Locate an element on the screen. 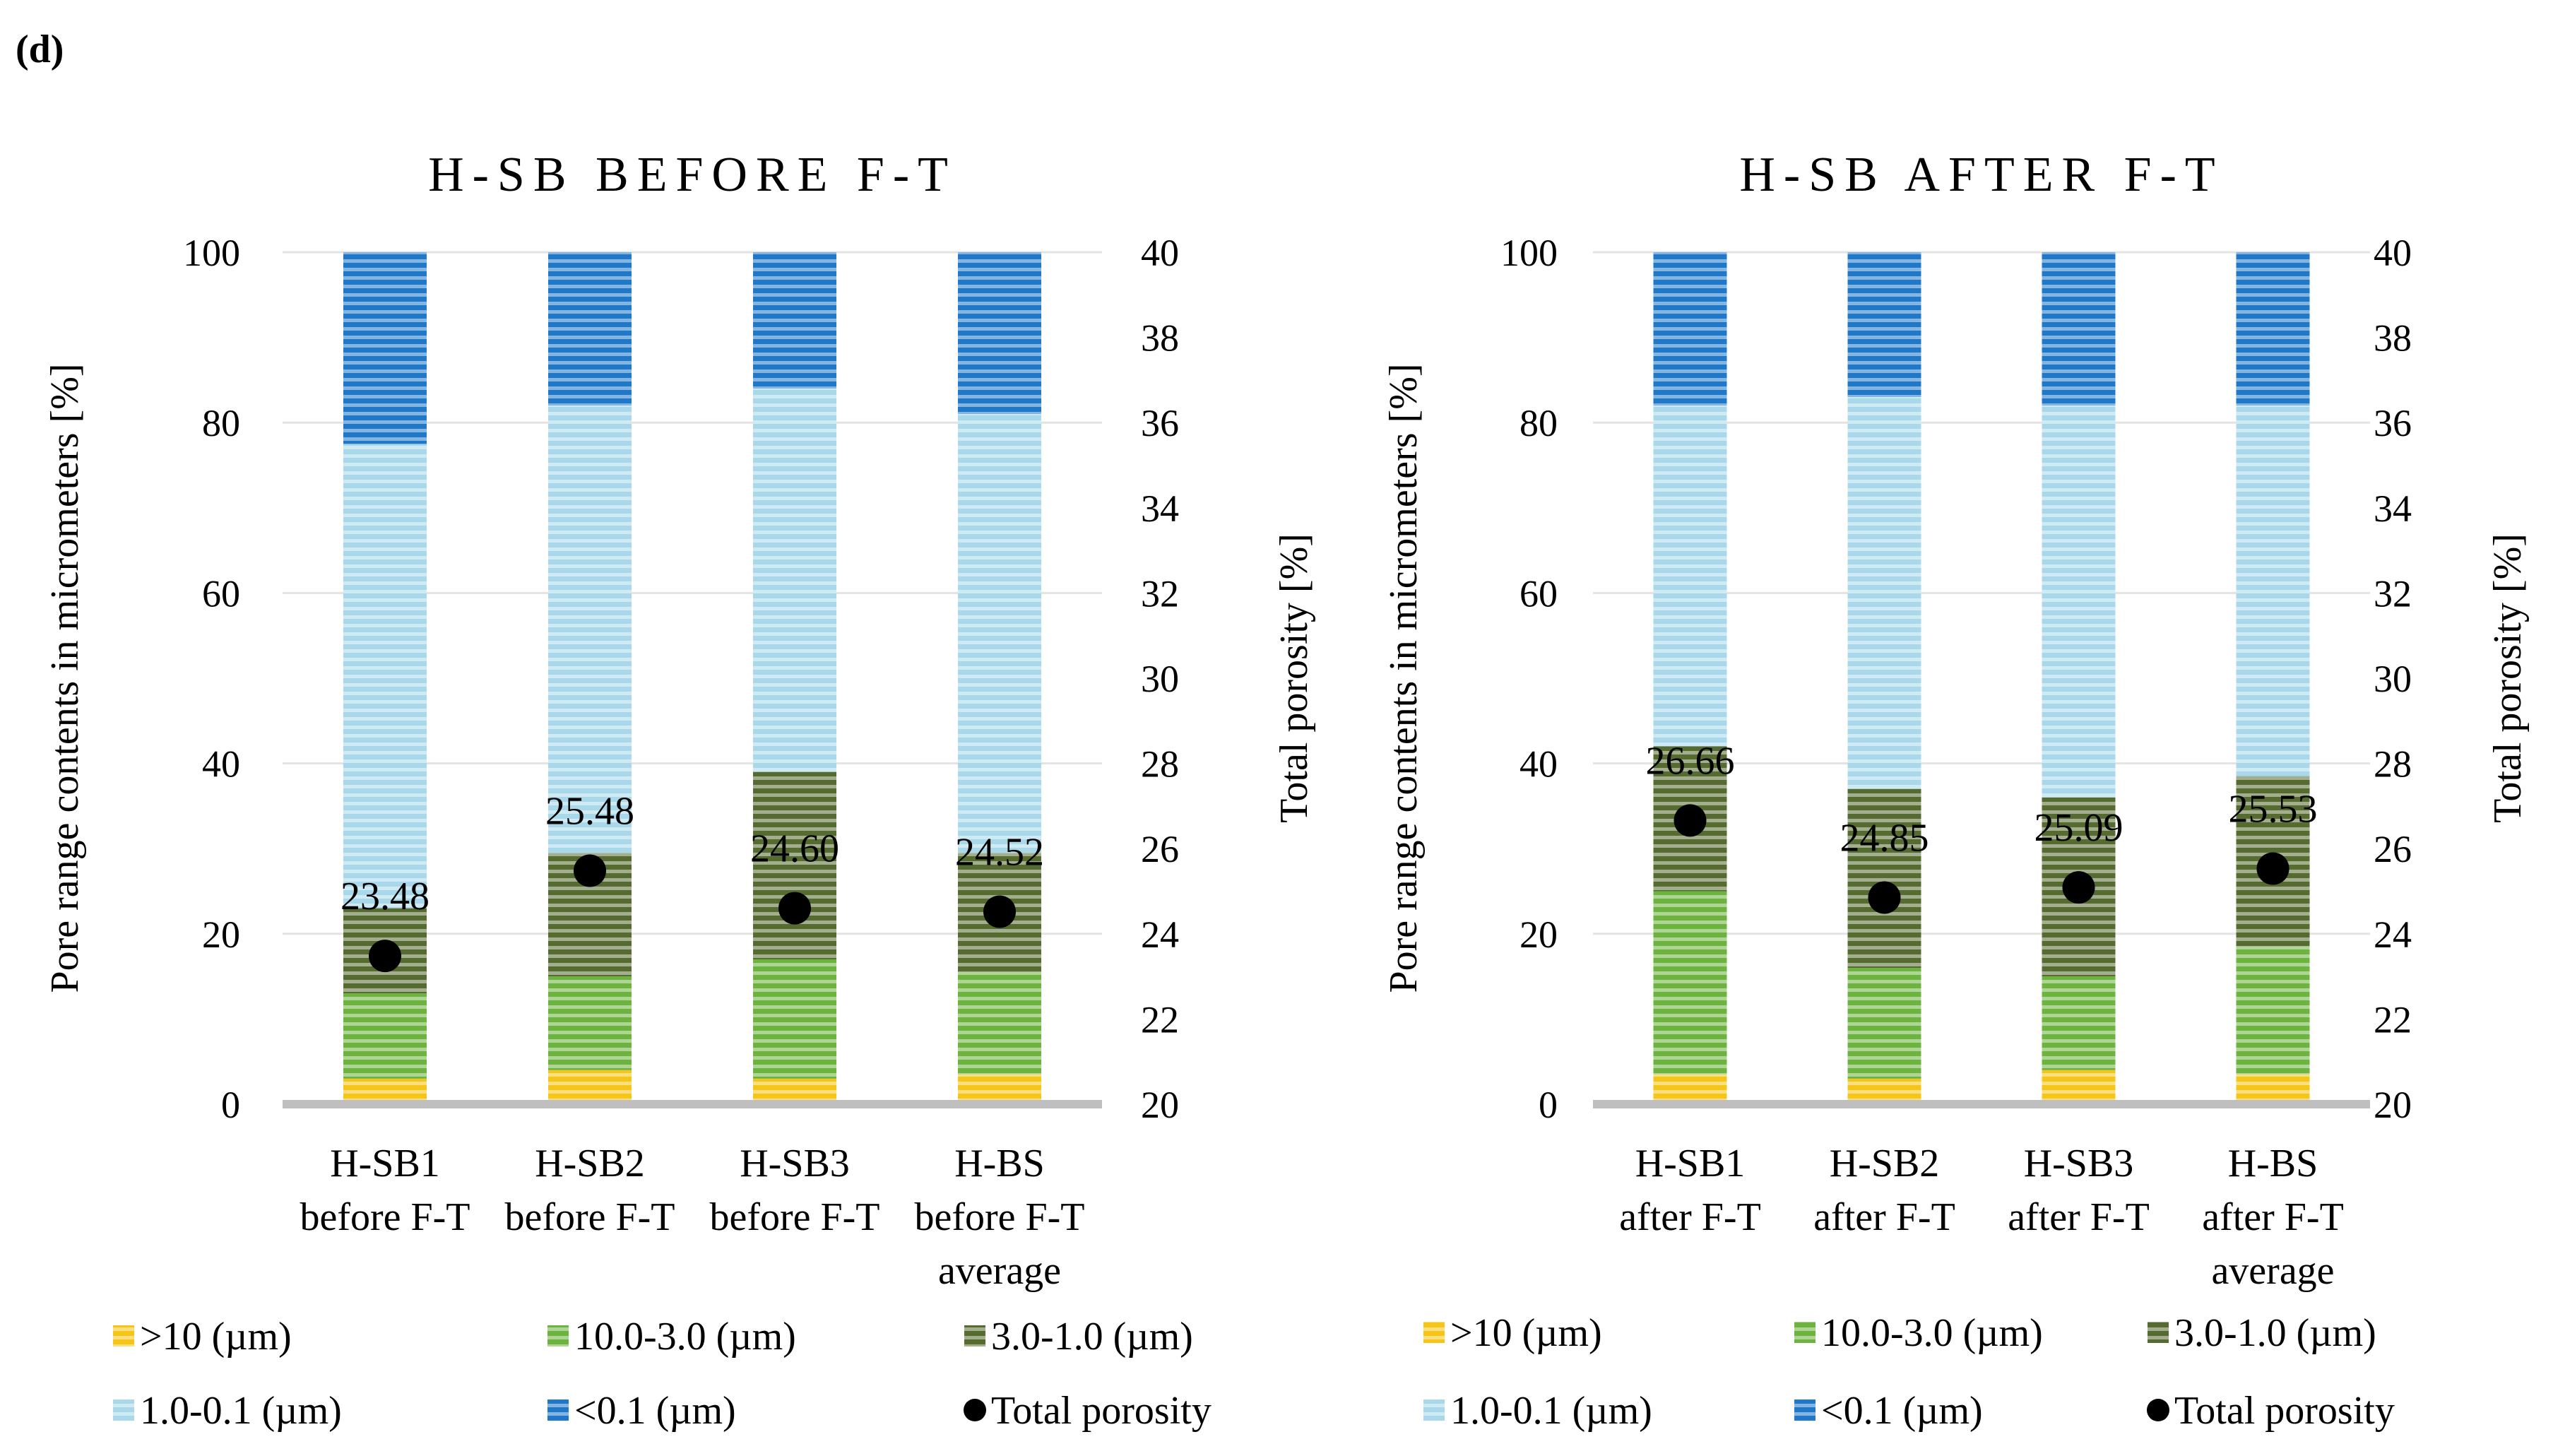  y2-tick-label: 40 is located at coordinates (1160, 253).